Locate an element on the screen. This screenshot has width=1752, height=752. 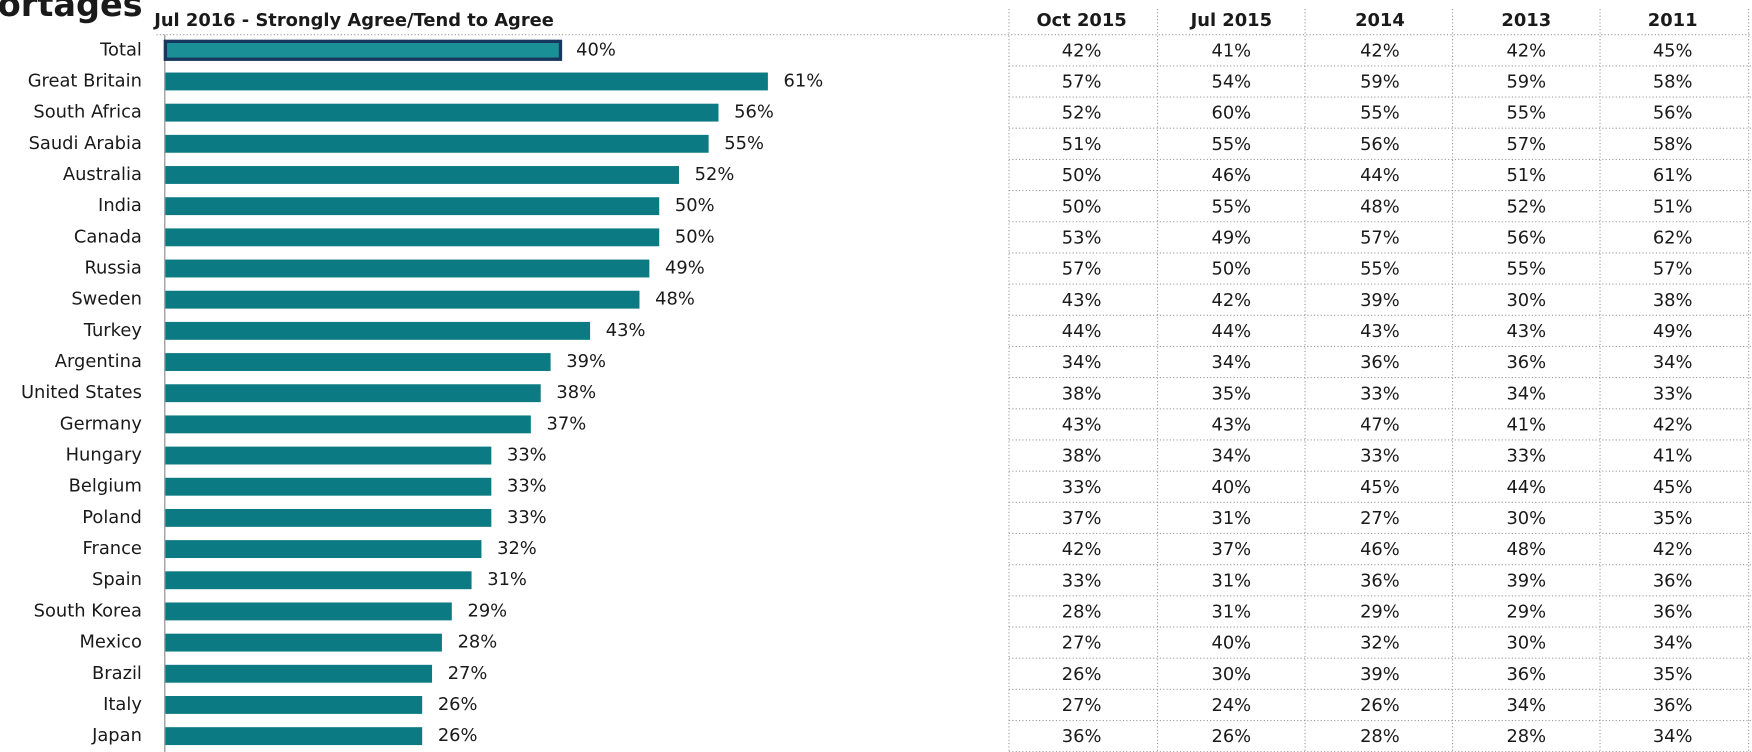
category-label: Sweden is located at coordinates (106, 299).